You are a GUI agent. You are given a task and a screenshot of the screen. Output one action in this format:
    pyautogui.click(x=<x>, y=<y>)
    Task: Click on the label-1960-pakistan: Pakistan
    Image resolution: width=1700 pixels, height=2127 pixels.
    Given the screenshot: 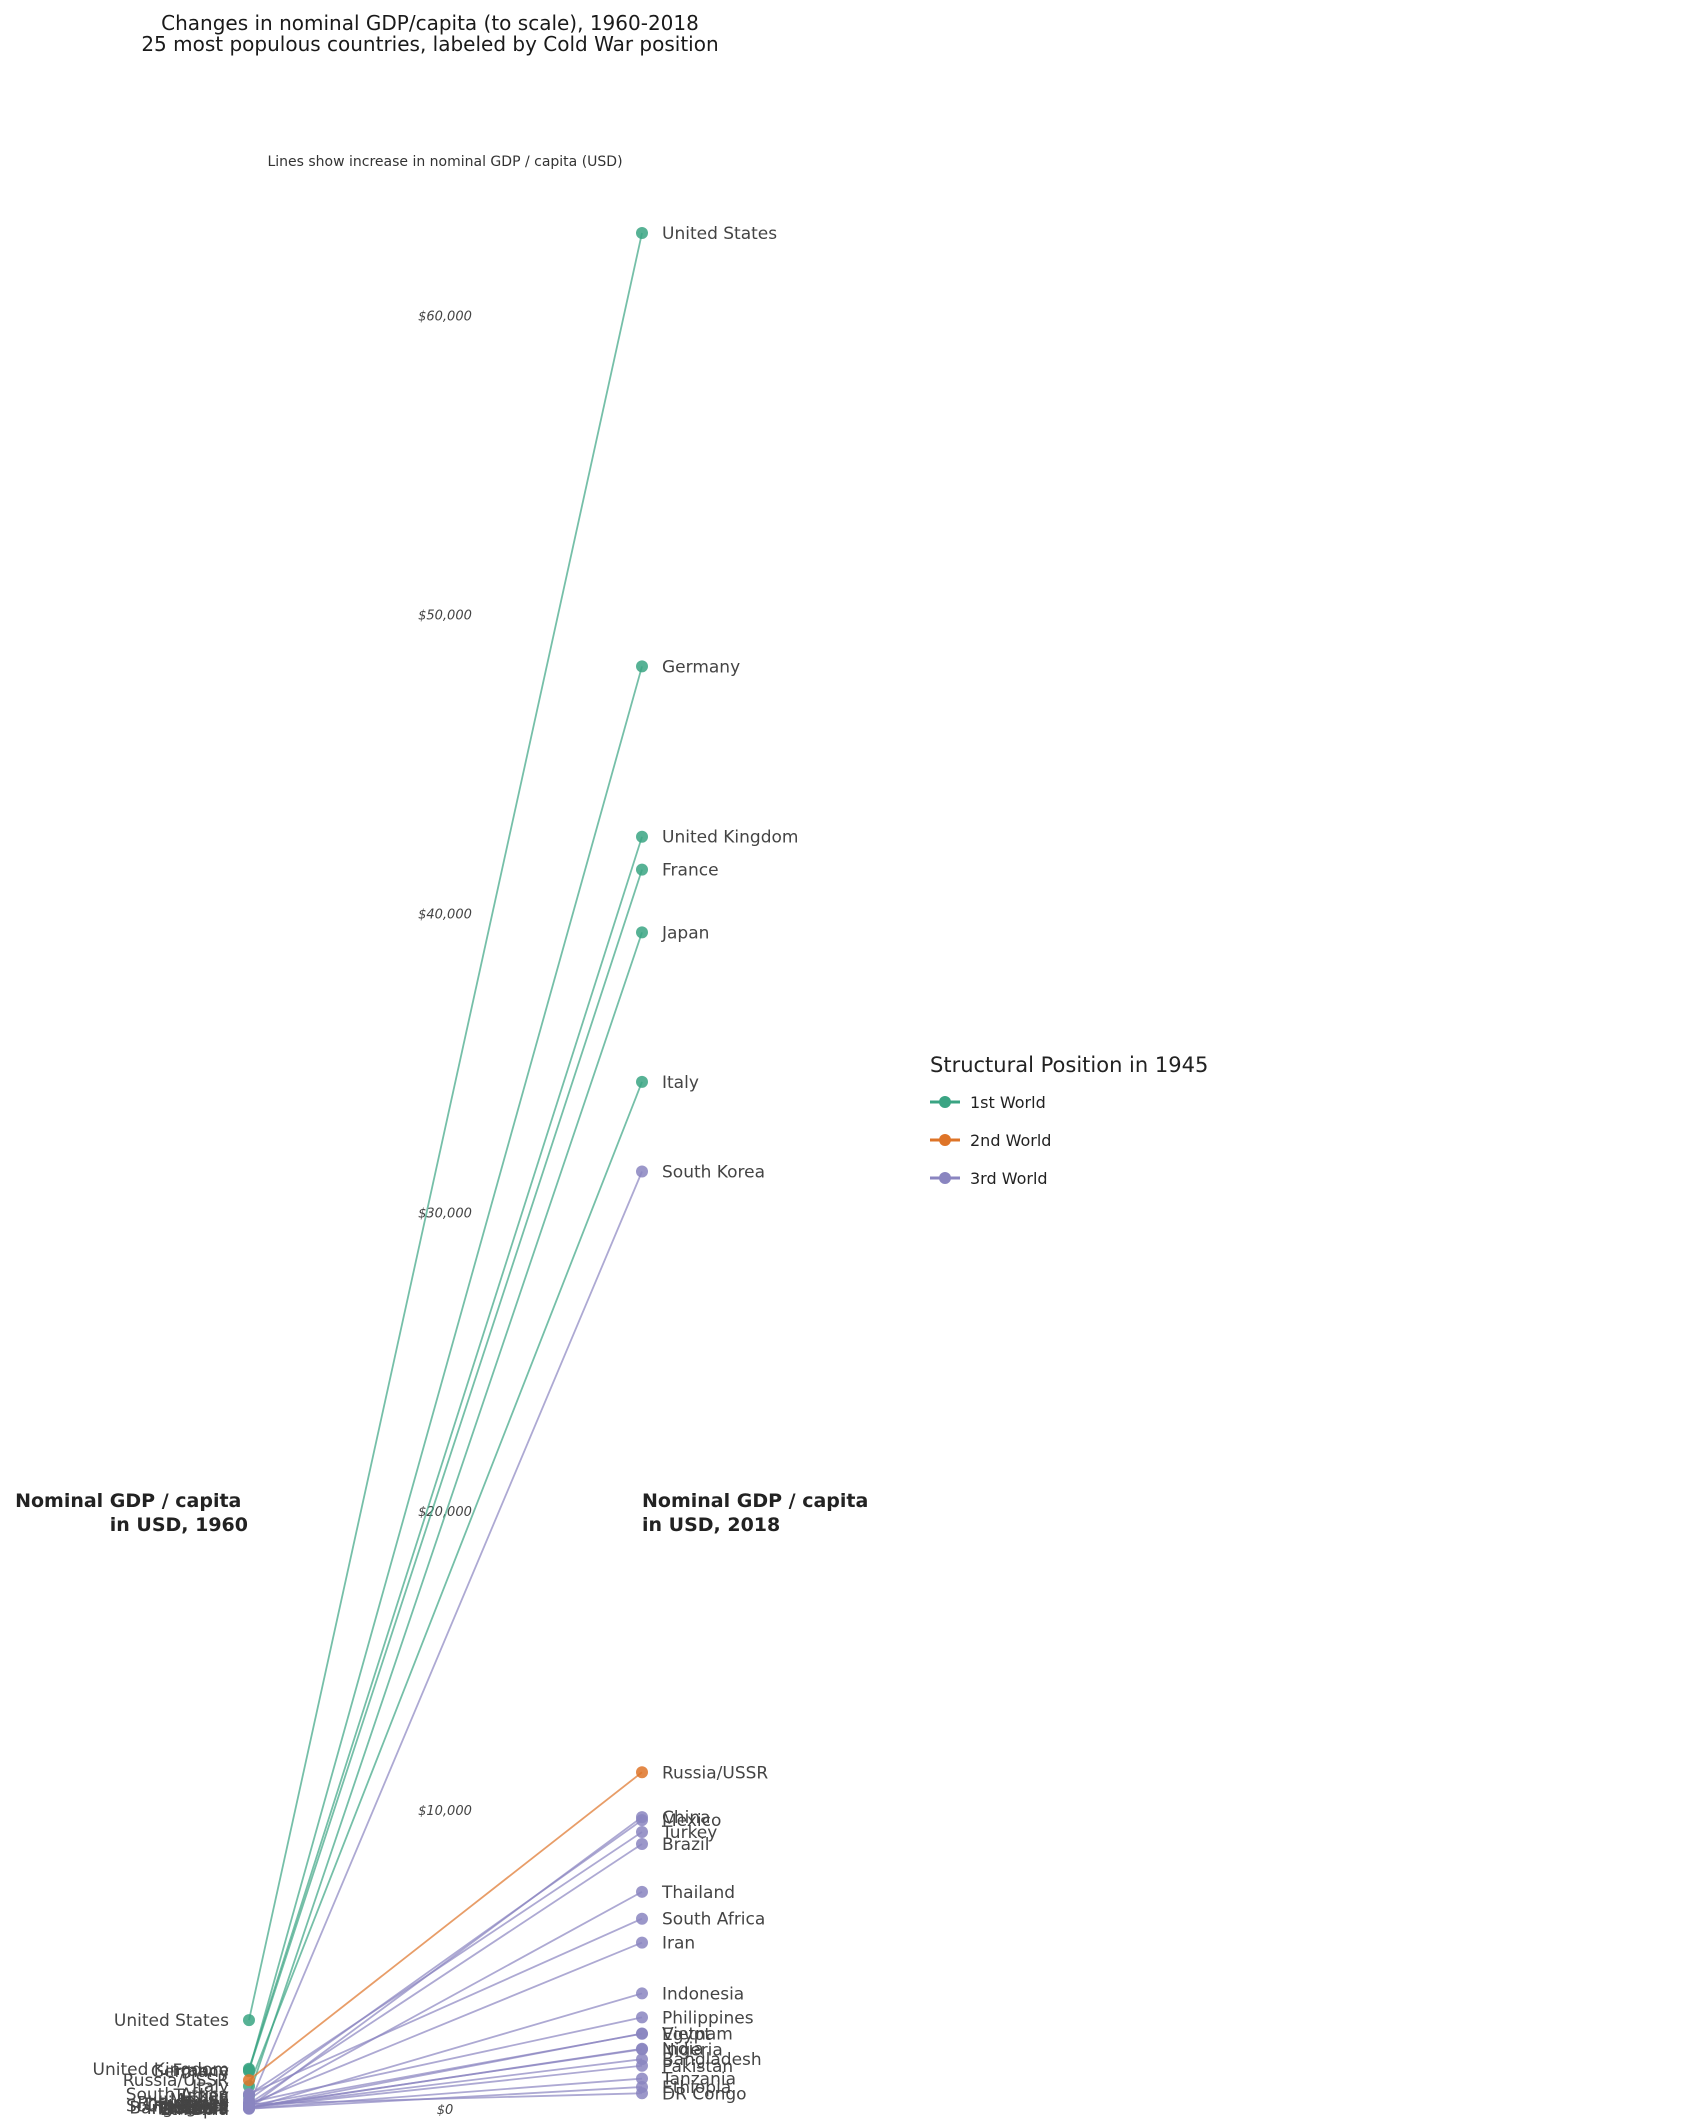 What is the action you would take?
    pyautogui.click(x=193, y=2109)
    